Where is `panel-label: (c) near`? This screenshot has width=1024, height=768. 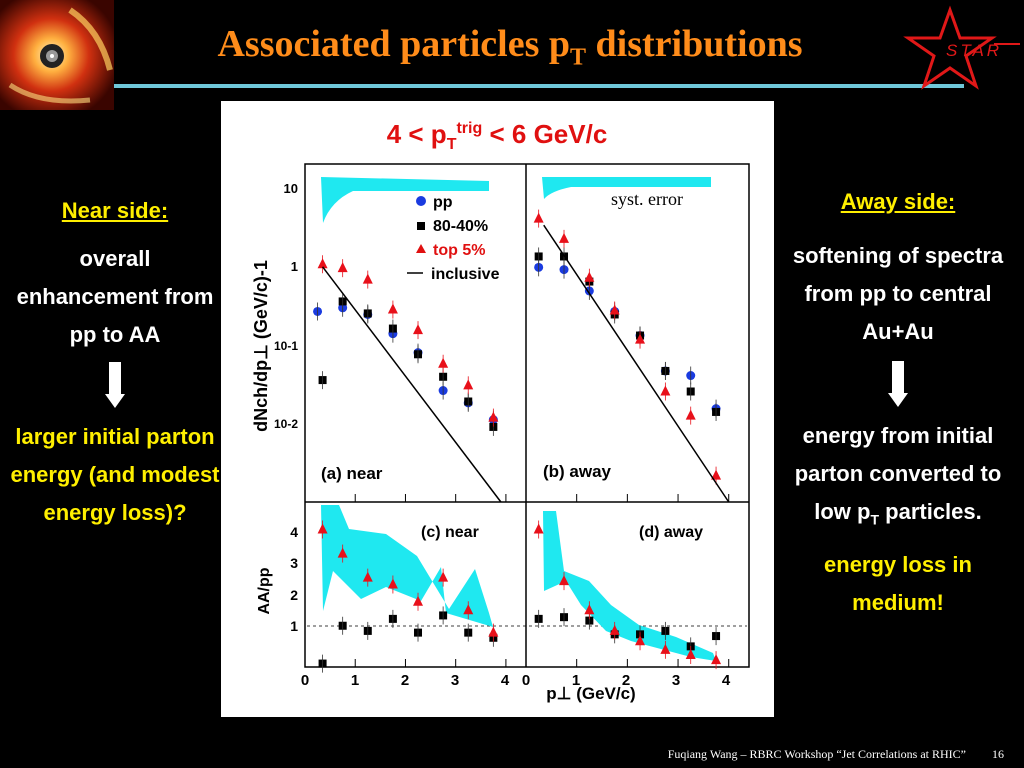
panel-label: (c) near is located at coordinates (450, 532).